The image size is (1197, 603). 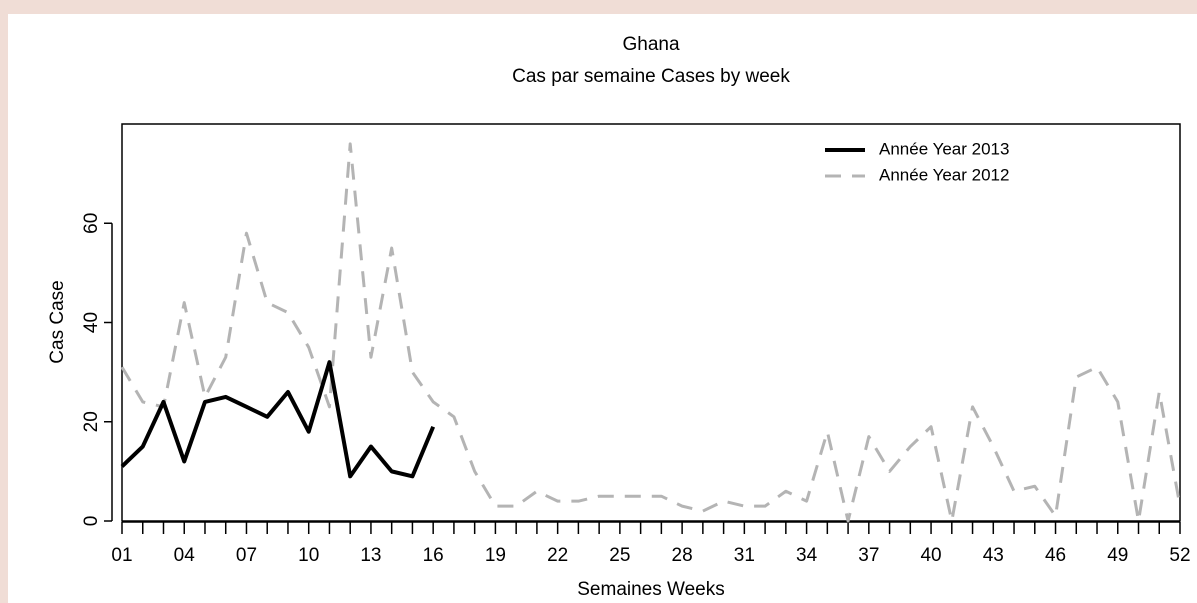 I want to click on x-tick-label: 28, so click(x=682, y=555).